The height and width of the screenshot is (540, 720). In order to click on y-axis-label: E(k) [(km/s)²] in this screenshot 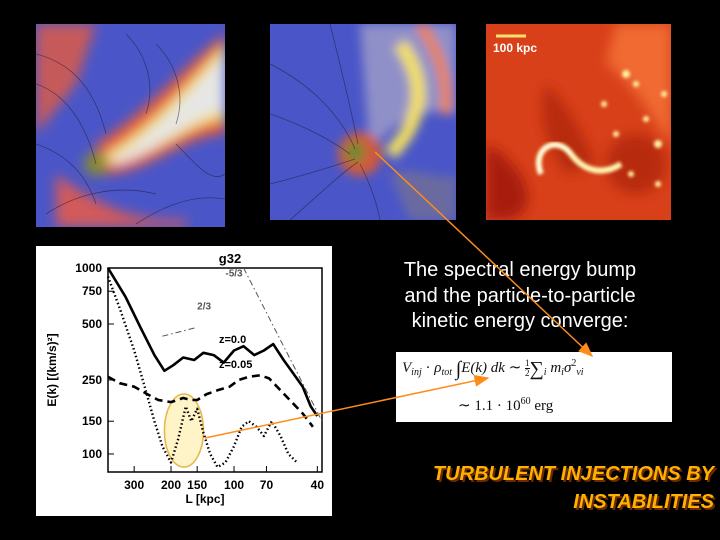, I will do `click(52, 369)`.